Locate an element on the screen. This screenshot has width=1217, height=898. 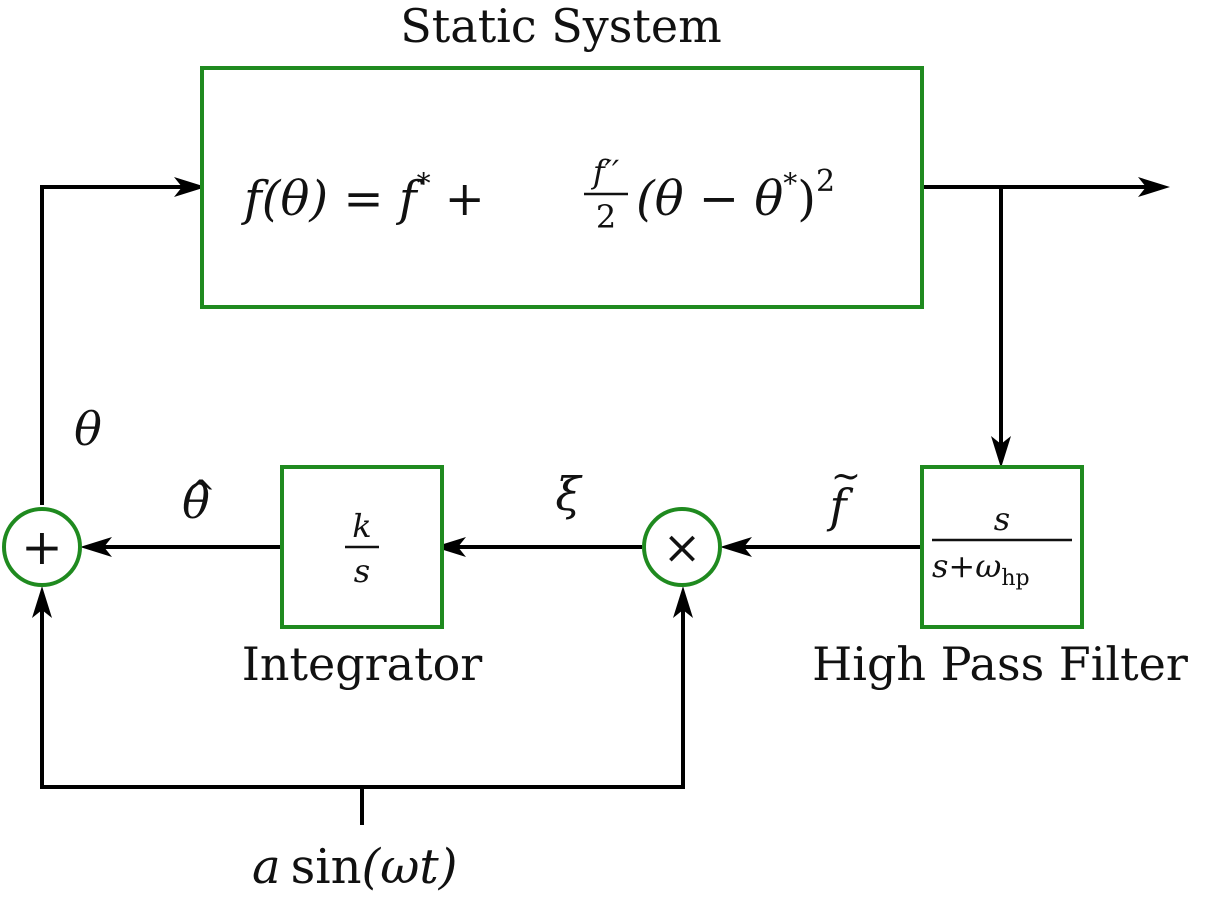
eq-paren: (θ − θ is located at coordinates (709, 199).